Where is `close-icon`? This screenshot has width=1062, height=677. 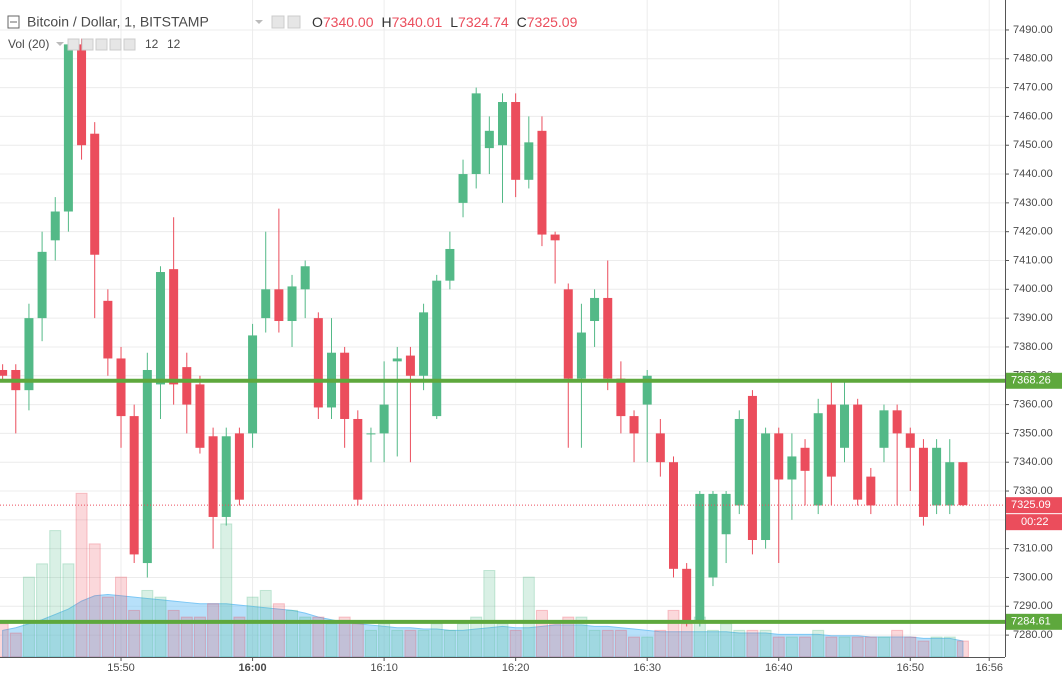
close-icon is located at coordinates (129, 44).